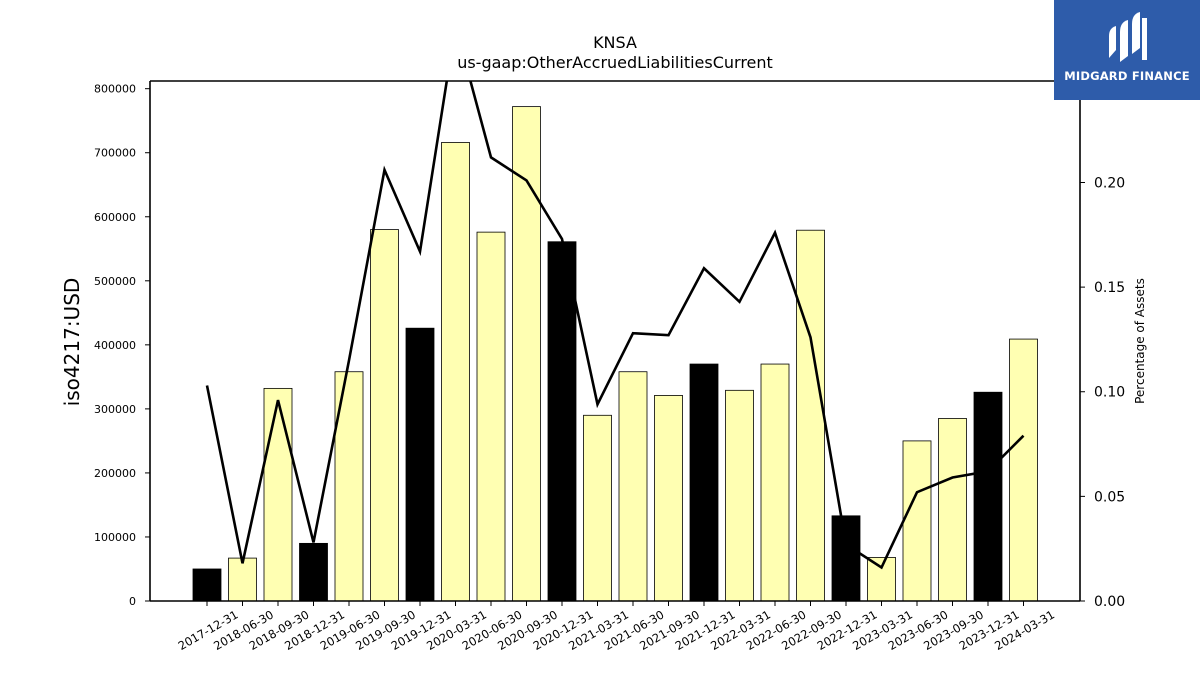 This screenshot has height=675, width=1200. Describe the element at coordinates (115, 153) in the screenshot. I see `y-tick-label: 700000` at that location.